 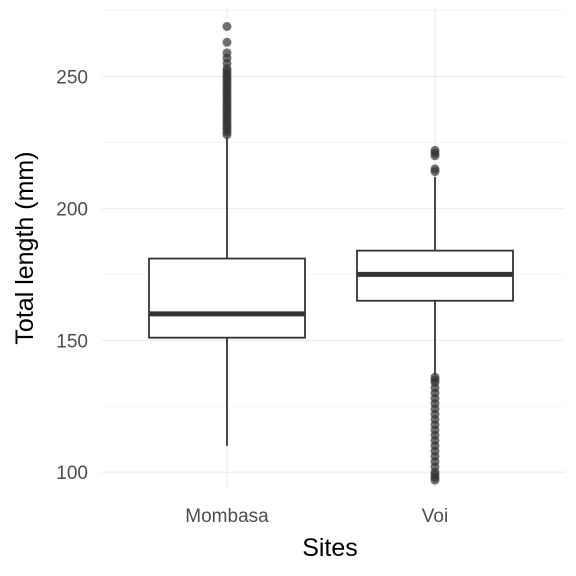 I want to click on y-tick-label: 200, so click(x=72, y=209).